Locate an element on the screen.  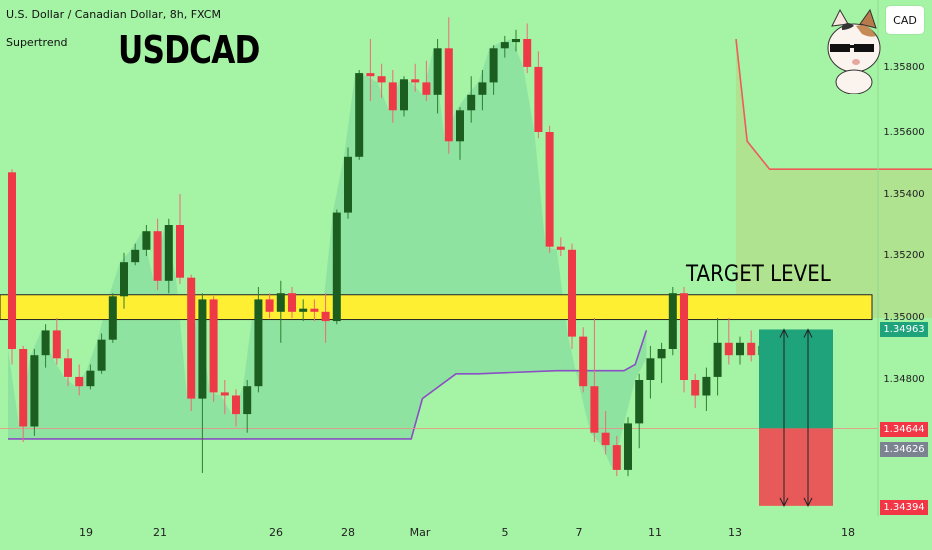
price-badge-stop: 1.34394 is located at coordinates (904, 507).